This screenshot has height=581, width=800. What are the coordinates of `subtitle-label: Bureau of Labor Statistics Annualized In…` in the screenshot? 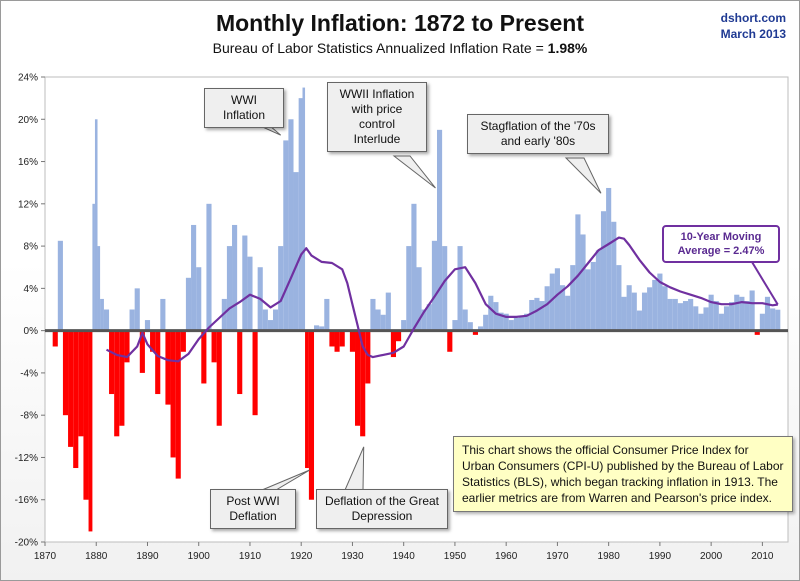 It's located at (378, 48).